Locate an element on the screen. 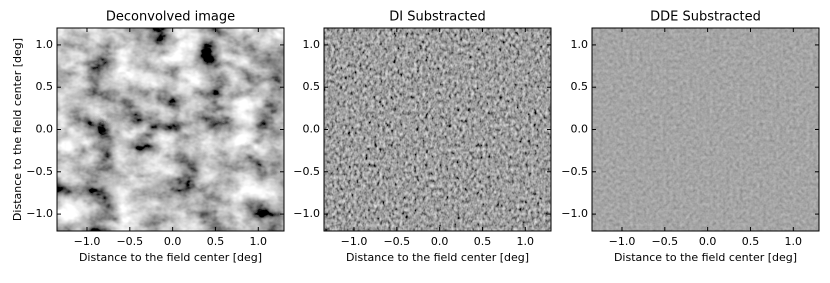 Image resolution: width=830 pixels, height=283 pixels. chart-title: Deconvolved image is located at coordinates (170, 17).